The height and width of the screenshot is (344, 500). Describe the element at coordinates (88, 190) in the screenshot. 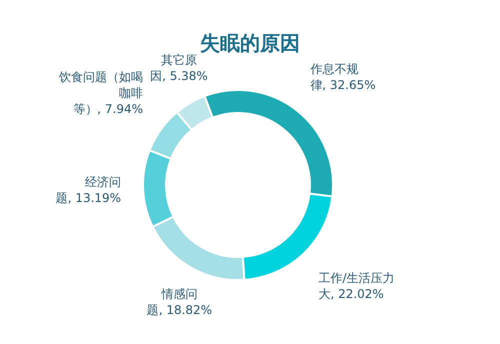

I see `slice-label: 经济问题, 13.19%` at that location.